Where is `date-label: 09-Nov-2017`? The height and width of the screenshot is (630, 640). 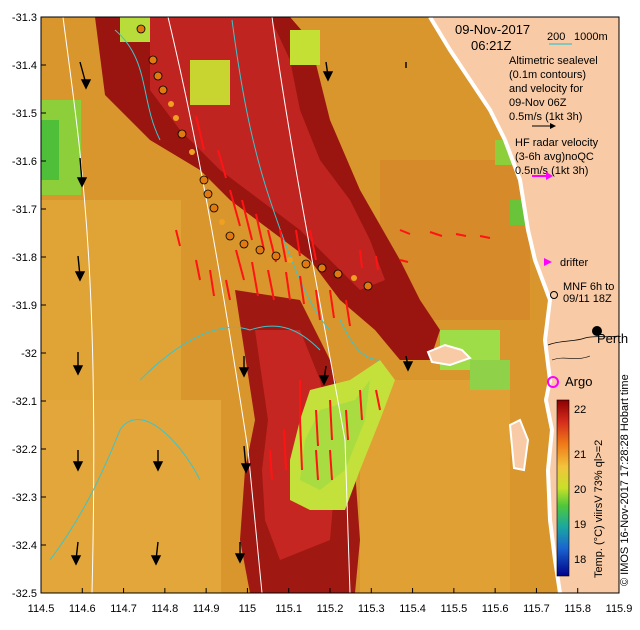
date-label: 09-Nov-2017 is located at coordinates (492, 29).